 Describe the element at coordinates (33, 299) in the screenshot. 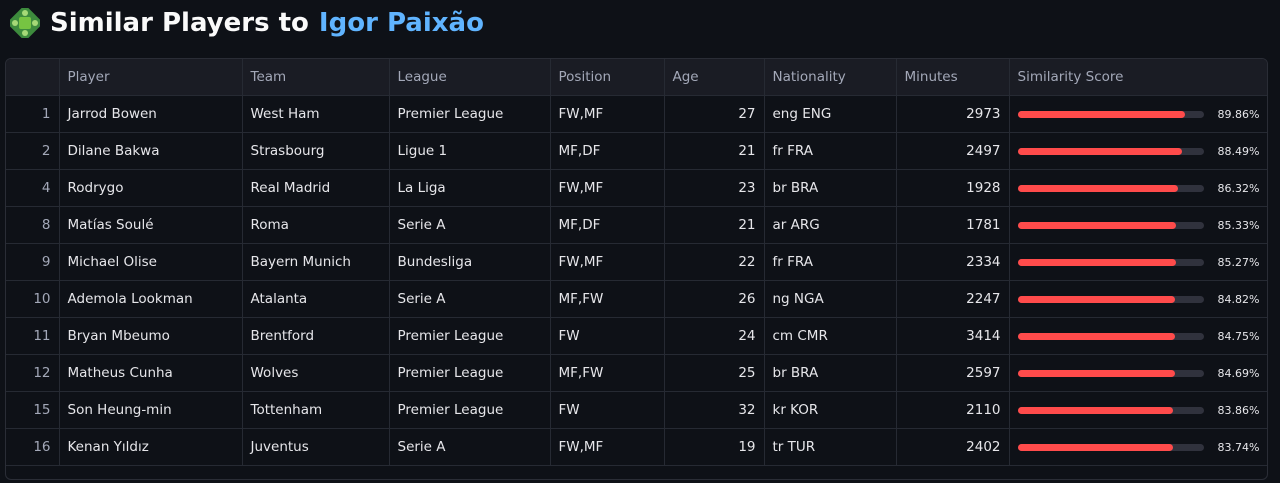

I see `row-index: 10` at that location.